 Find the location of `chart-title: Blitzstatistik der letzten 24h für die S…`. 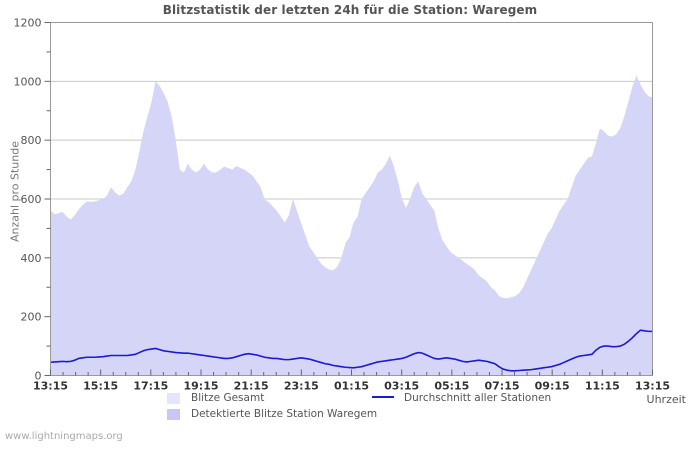

chart-title: Blitzstatistik der letzten 24h für die S… is located at coordinates (350, 10).